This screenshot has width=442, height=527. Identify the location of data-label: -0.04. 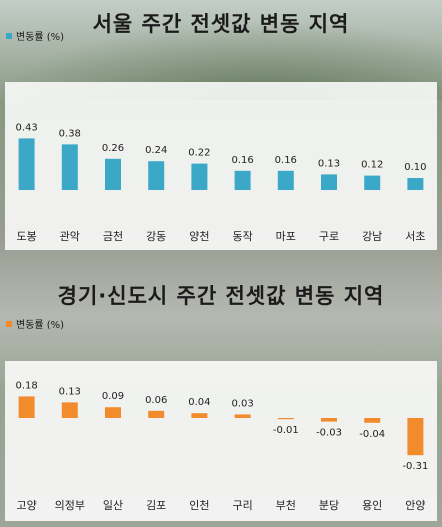
(372, 434).